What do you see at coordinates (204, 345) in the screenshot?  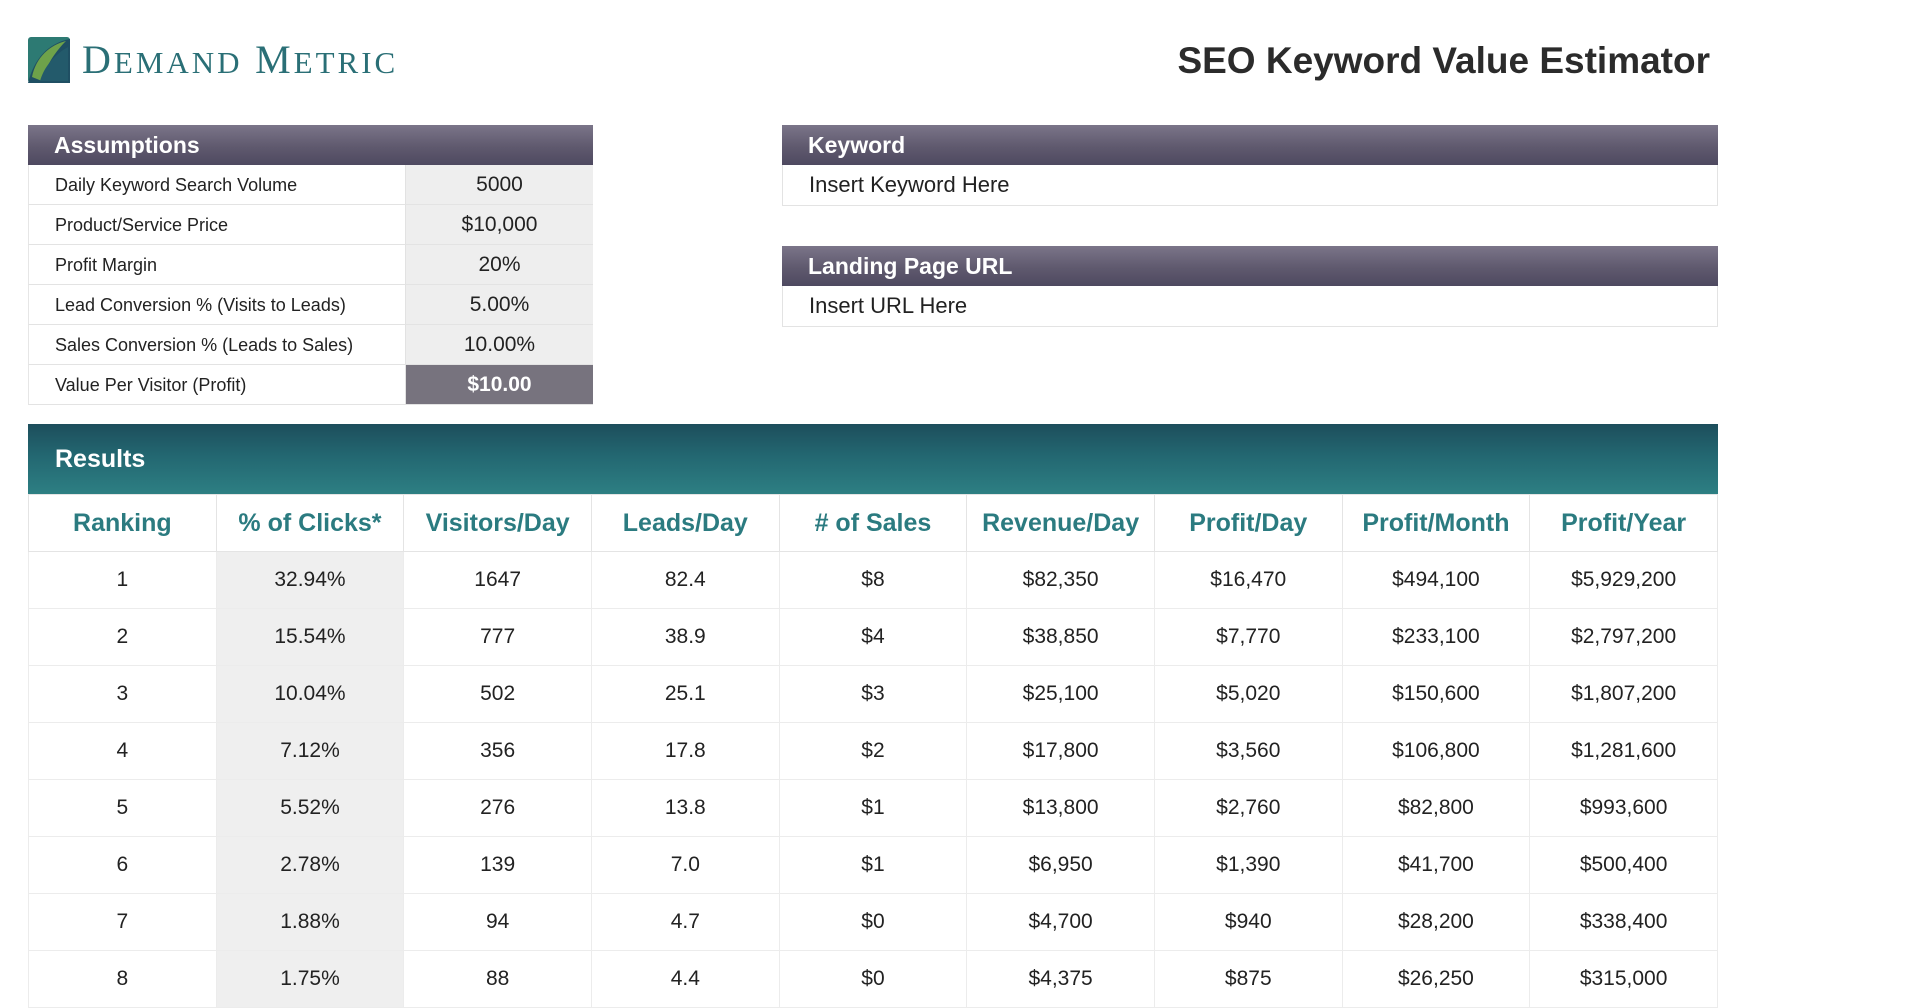 I see `assumption-label: Sales Conversion % (Leads to Sales)` at bounding box center [204, 345].